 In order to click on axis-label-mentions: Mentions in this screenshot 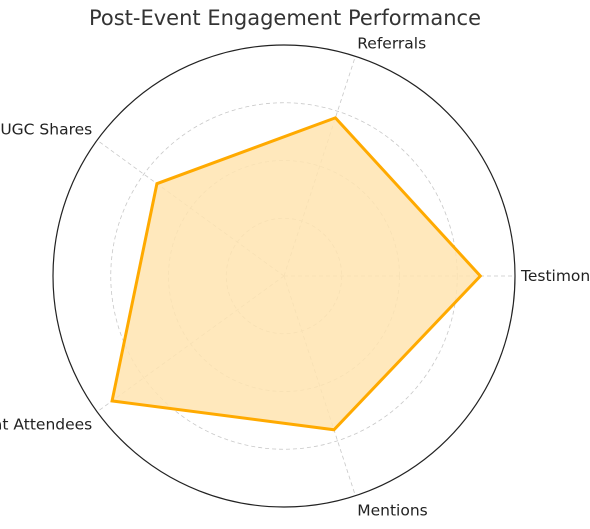, I will do `click(392, 510)`.